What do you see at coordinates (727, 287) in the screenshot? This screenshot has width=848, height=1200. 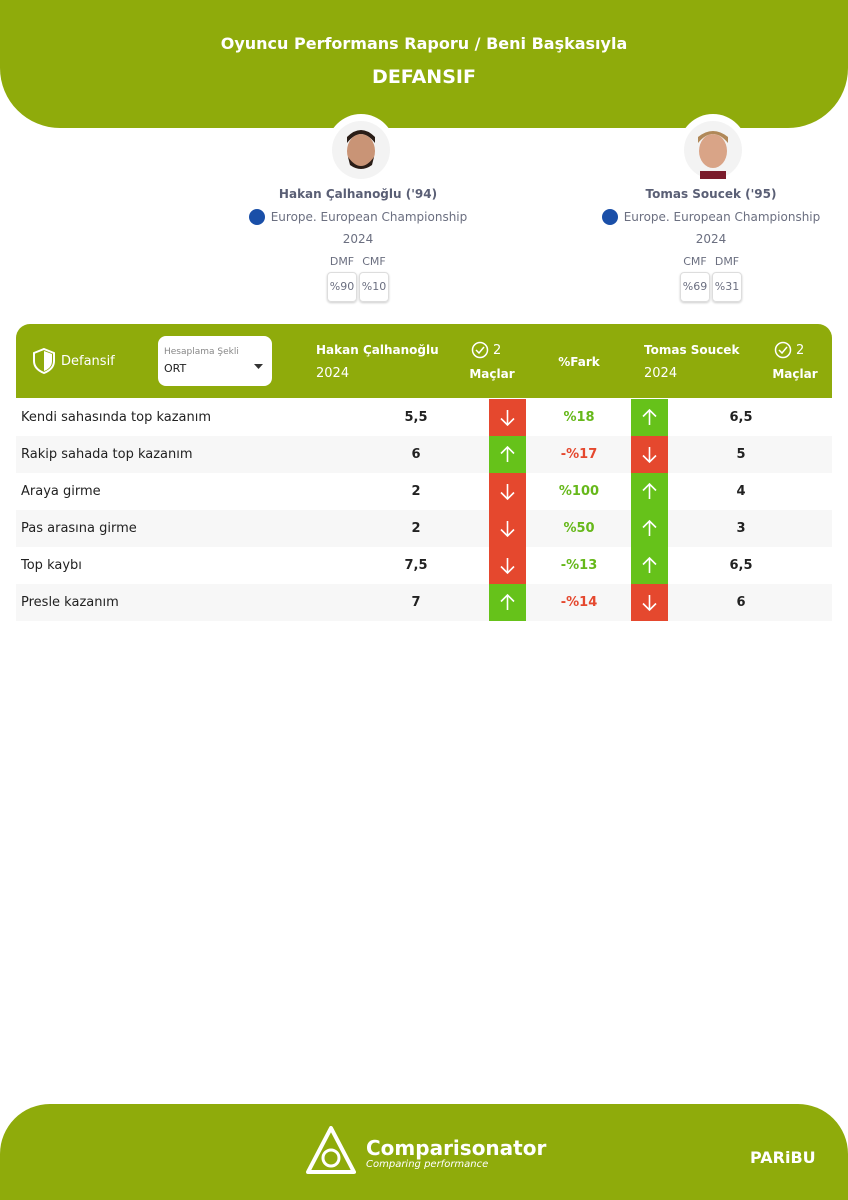 I see `position-share: %31` at bounding box center [727, 287].